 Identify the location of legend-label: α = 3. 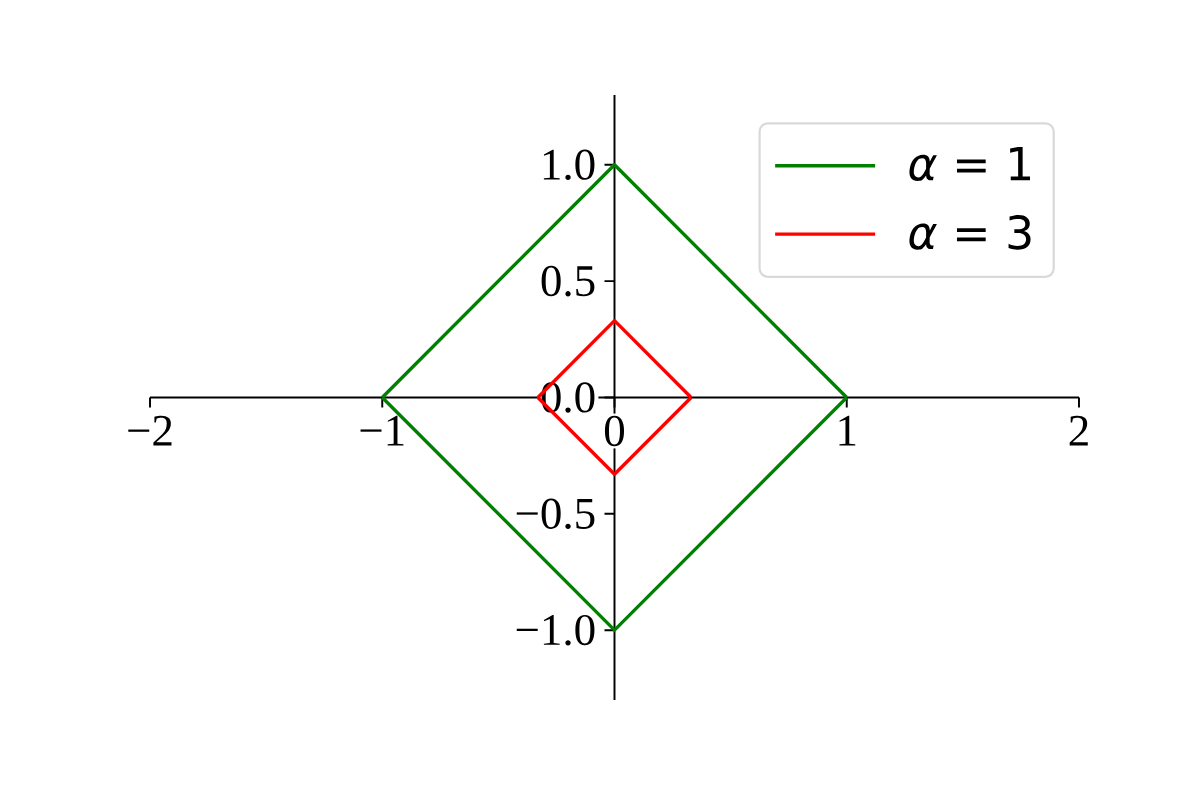
(970, 232).